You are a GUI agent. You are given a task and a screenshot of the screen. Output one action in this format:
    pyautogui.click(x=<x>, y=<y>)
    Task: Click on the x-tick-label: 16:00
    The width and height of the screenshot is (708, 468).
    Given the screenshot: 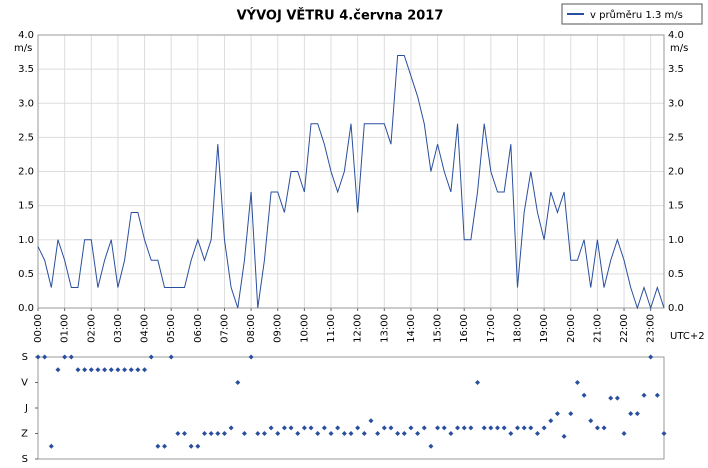 What is the action you would take?
    pyautogui.click(x=464, y=328)
    